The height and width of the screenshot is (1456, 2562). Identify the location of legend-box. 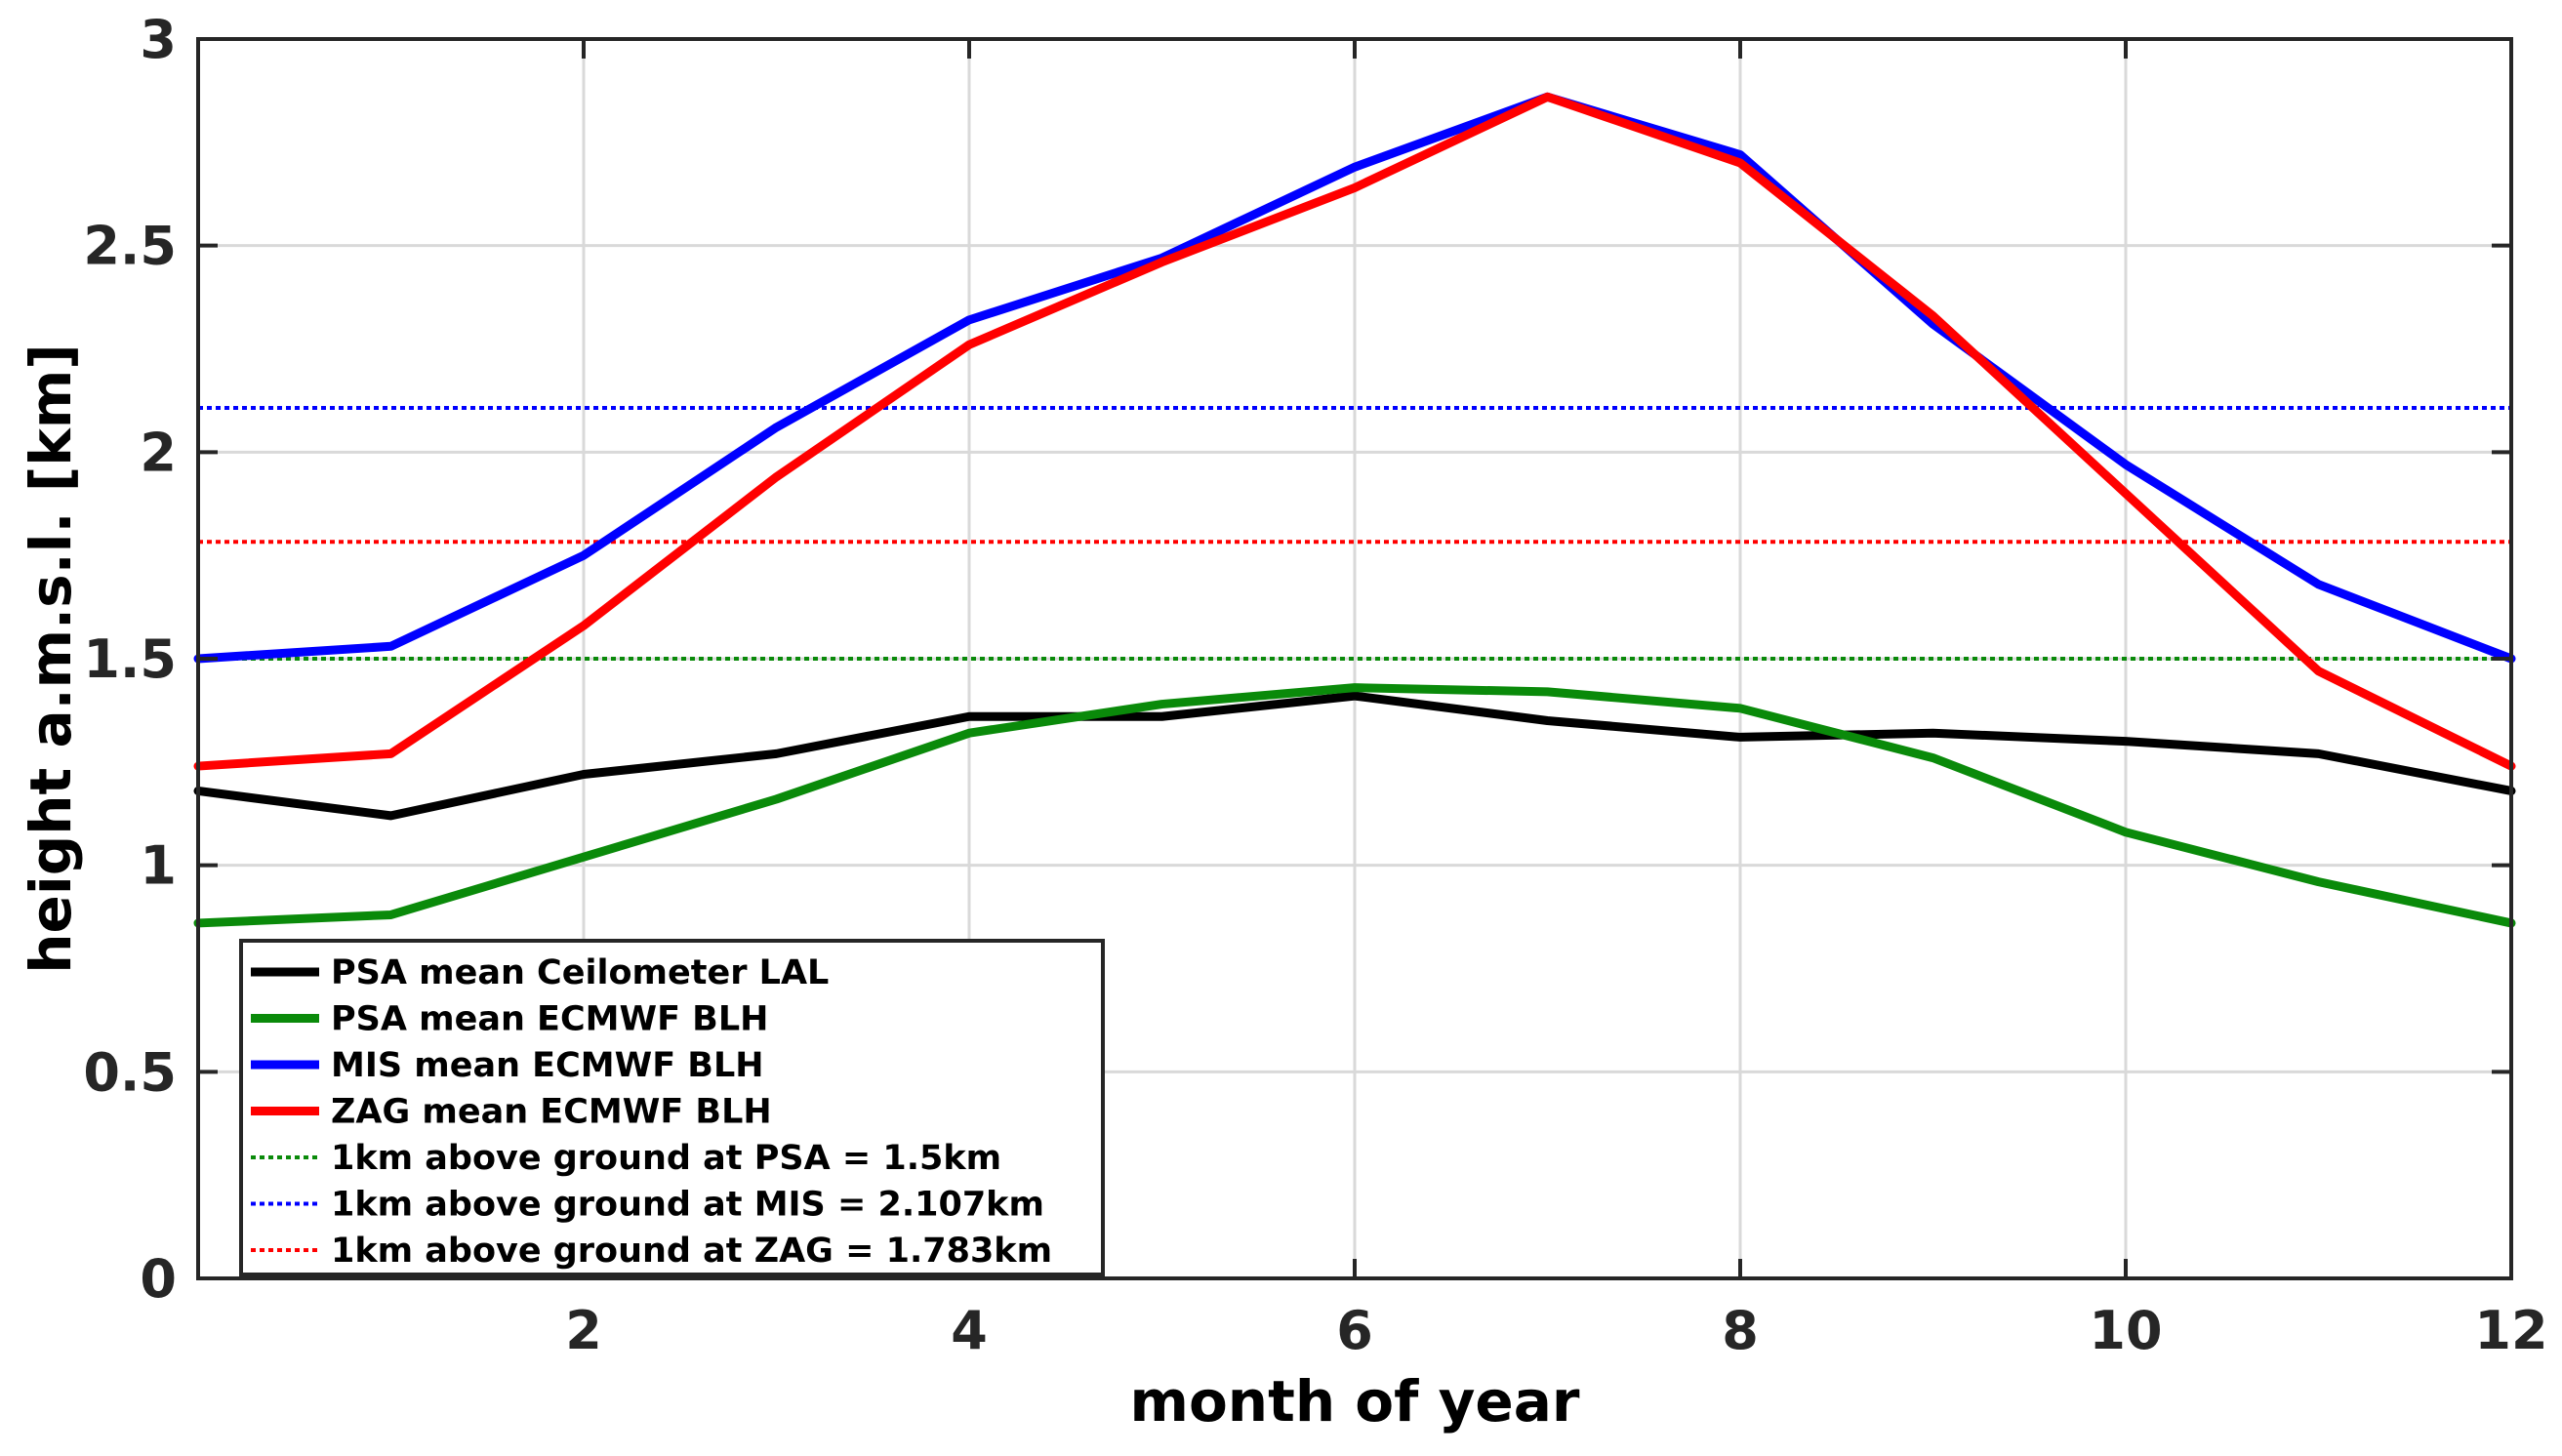
(672, 1107).